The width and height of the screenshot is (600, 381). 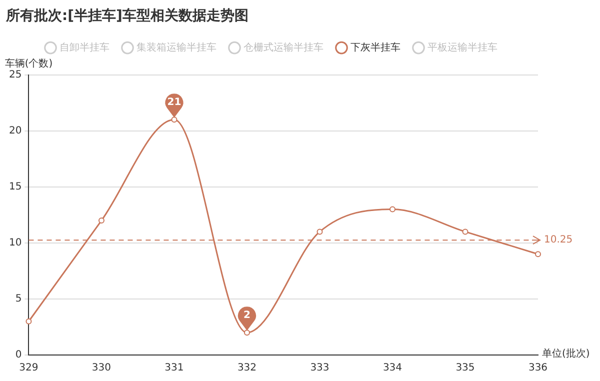 I want to click on y-axis-title: 车辆(个数), so click(x=28, y=63).